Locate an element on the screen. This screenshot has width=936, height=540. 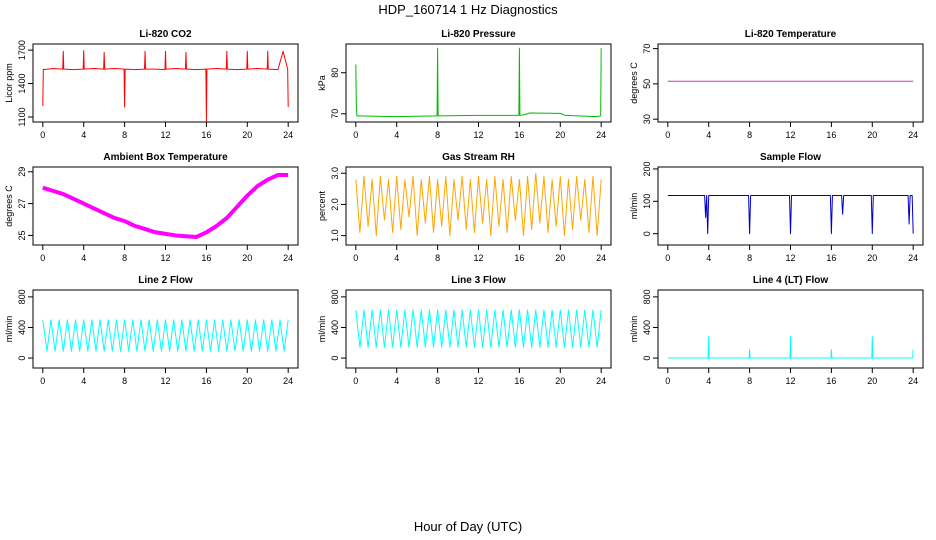
y-tick-label: 200 is located at coordinates (647, 168).